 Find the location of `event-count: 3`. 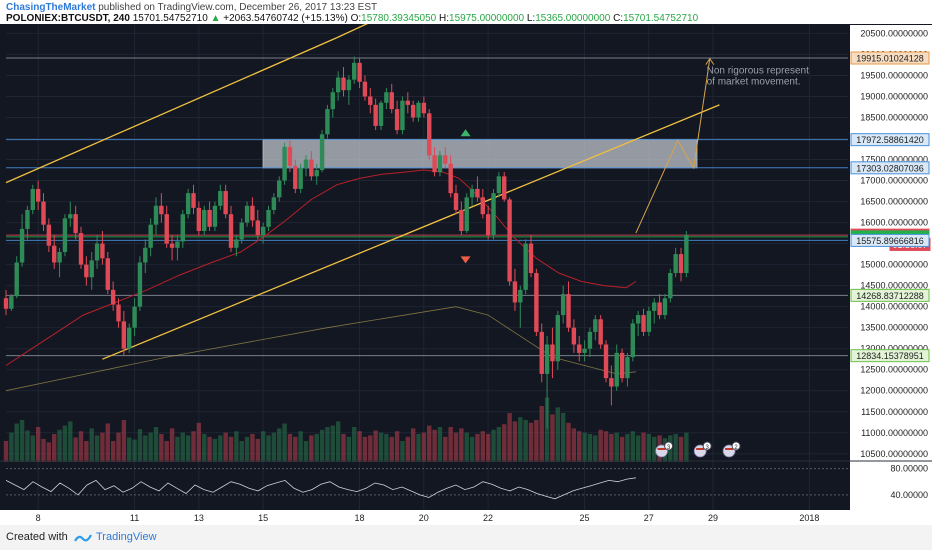

event-count: 3 is located at coordinates (669, 448).